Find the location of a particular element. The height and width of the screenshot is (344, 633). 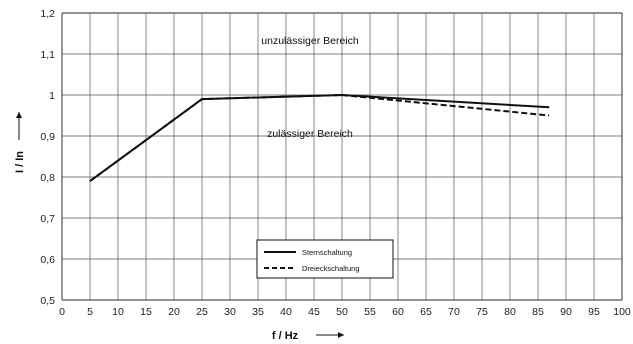

x-axis-title: f / Hz is located at coordinates (308, 336).